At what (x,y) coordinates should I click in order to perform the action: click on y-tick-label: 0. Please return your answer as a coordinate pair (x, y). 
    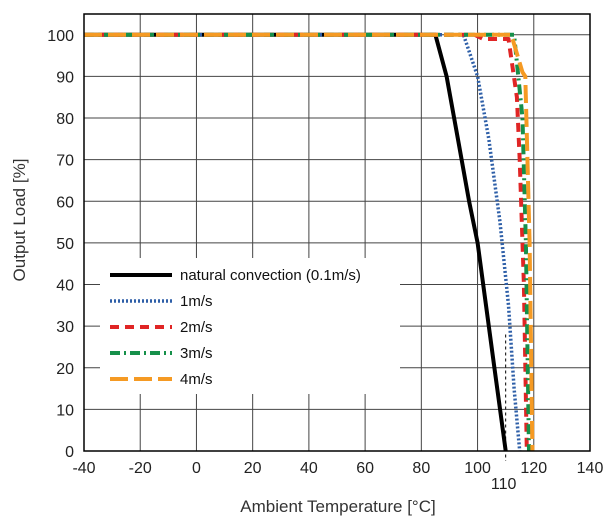
    Looking at the image, I should click on (69, 452).